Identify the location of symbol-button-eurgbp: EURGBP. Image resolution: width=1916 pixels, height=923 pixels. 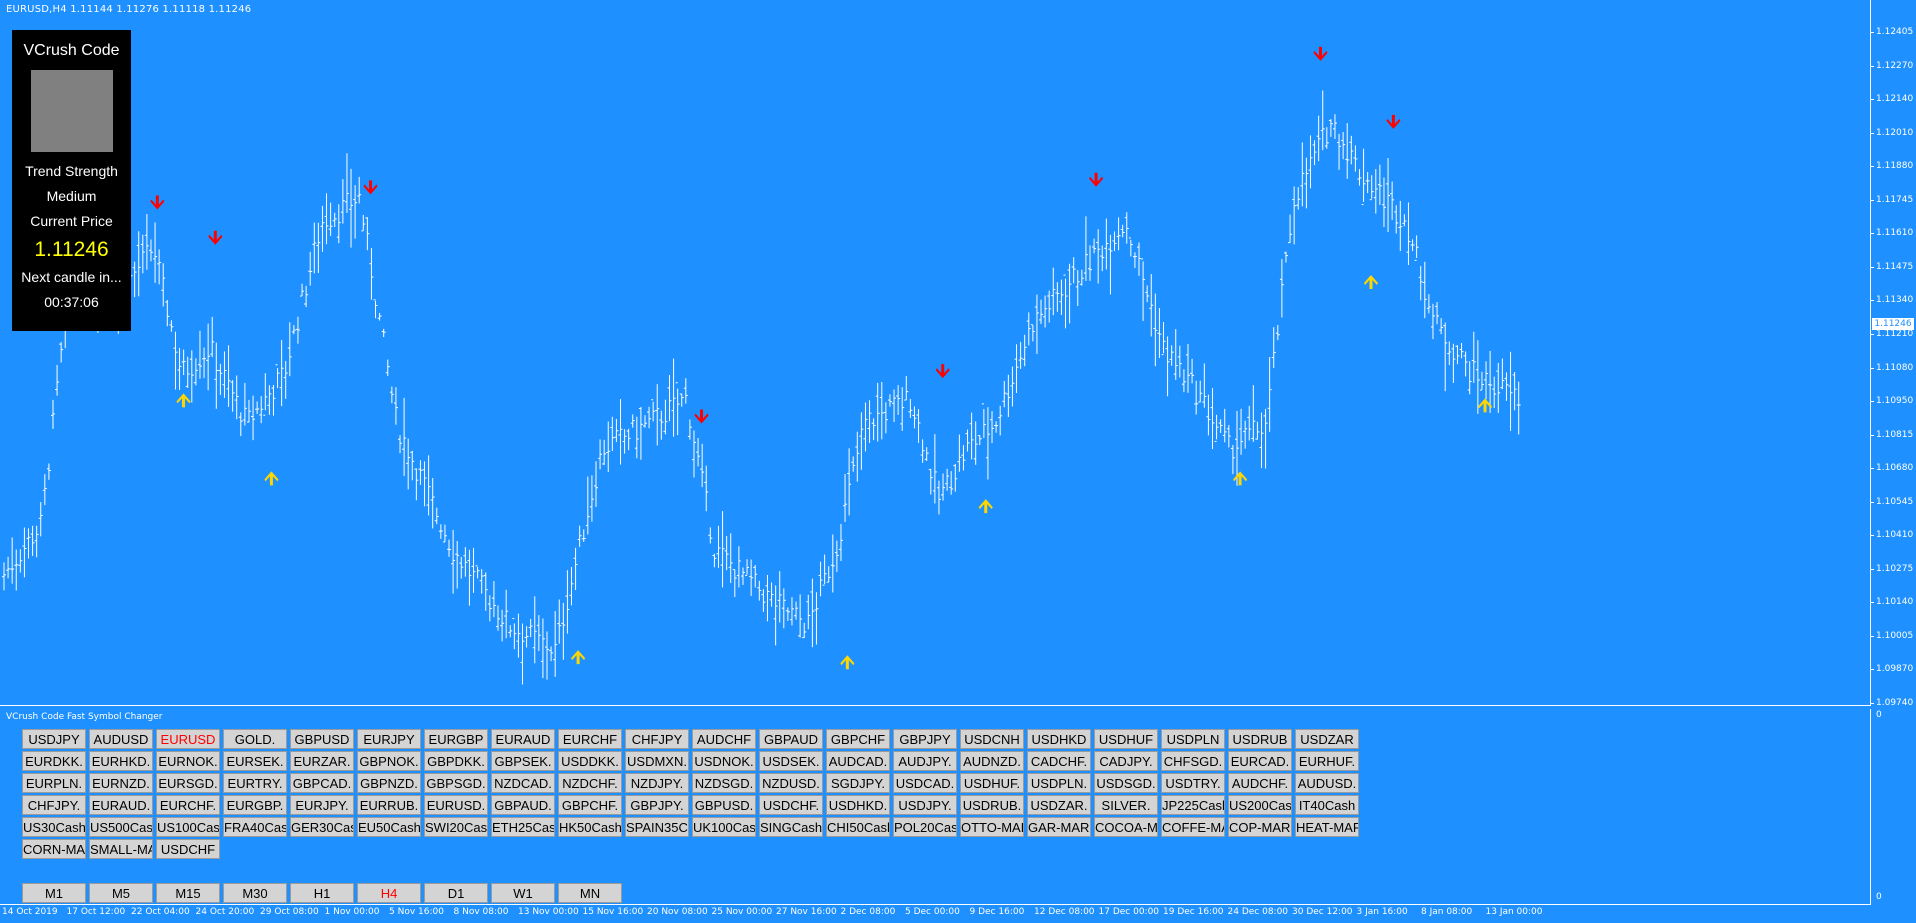
(456, 739).